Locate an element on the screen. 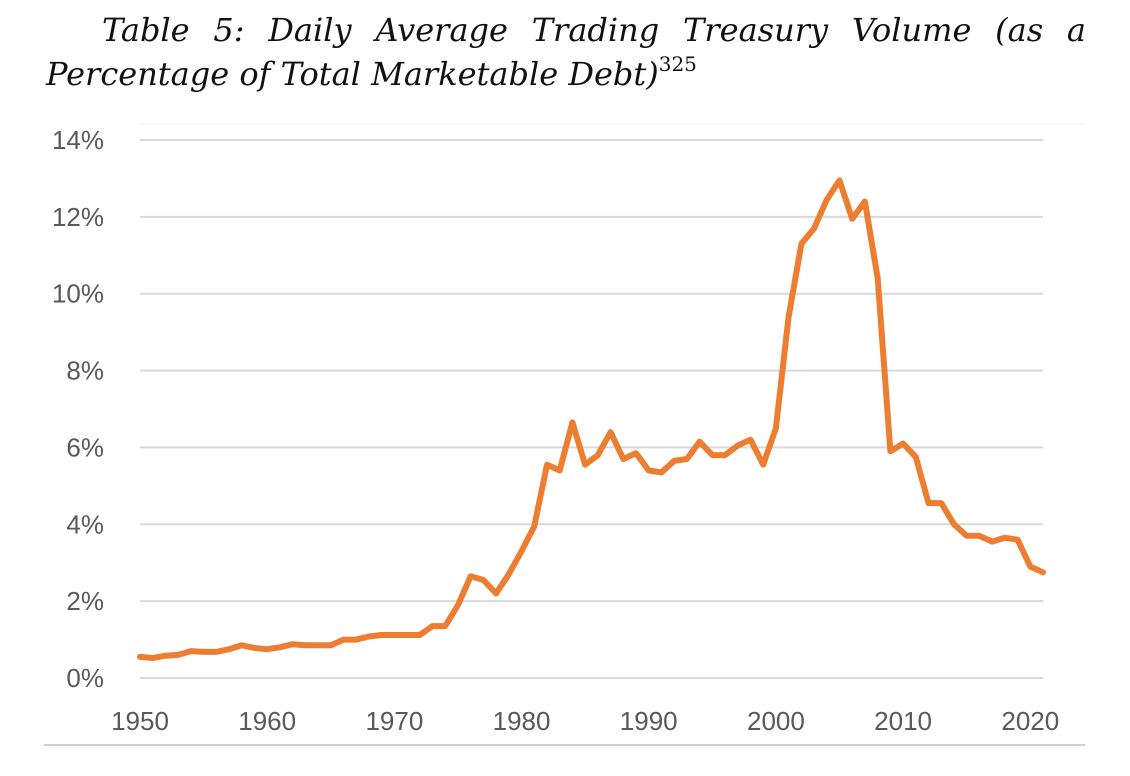 Image resolution: width=1130 pixels, height=776 pixels. x-tick-label-5: 2000 is located at coordinates (776, 721).